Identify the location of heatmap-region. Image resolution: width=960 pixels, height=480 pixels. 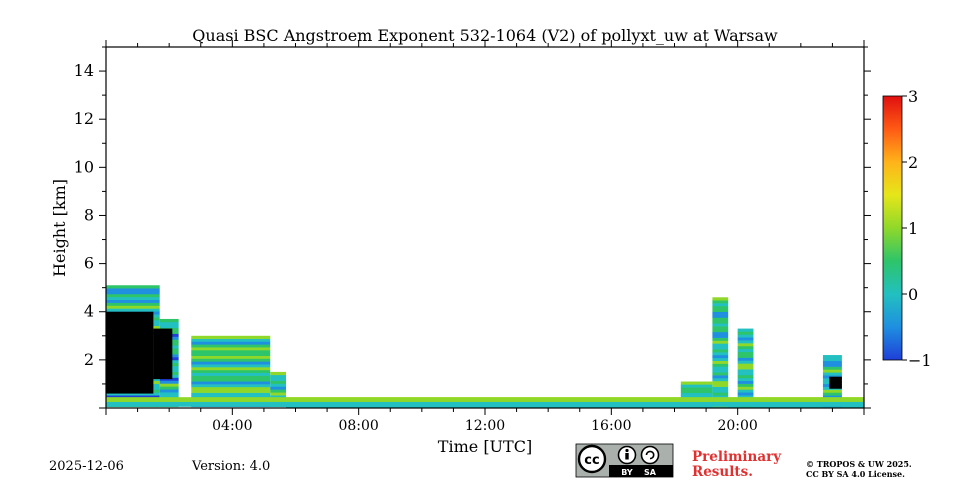
(745, 368).